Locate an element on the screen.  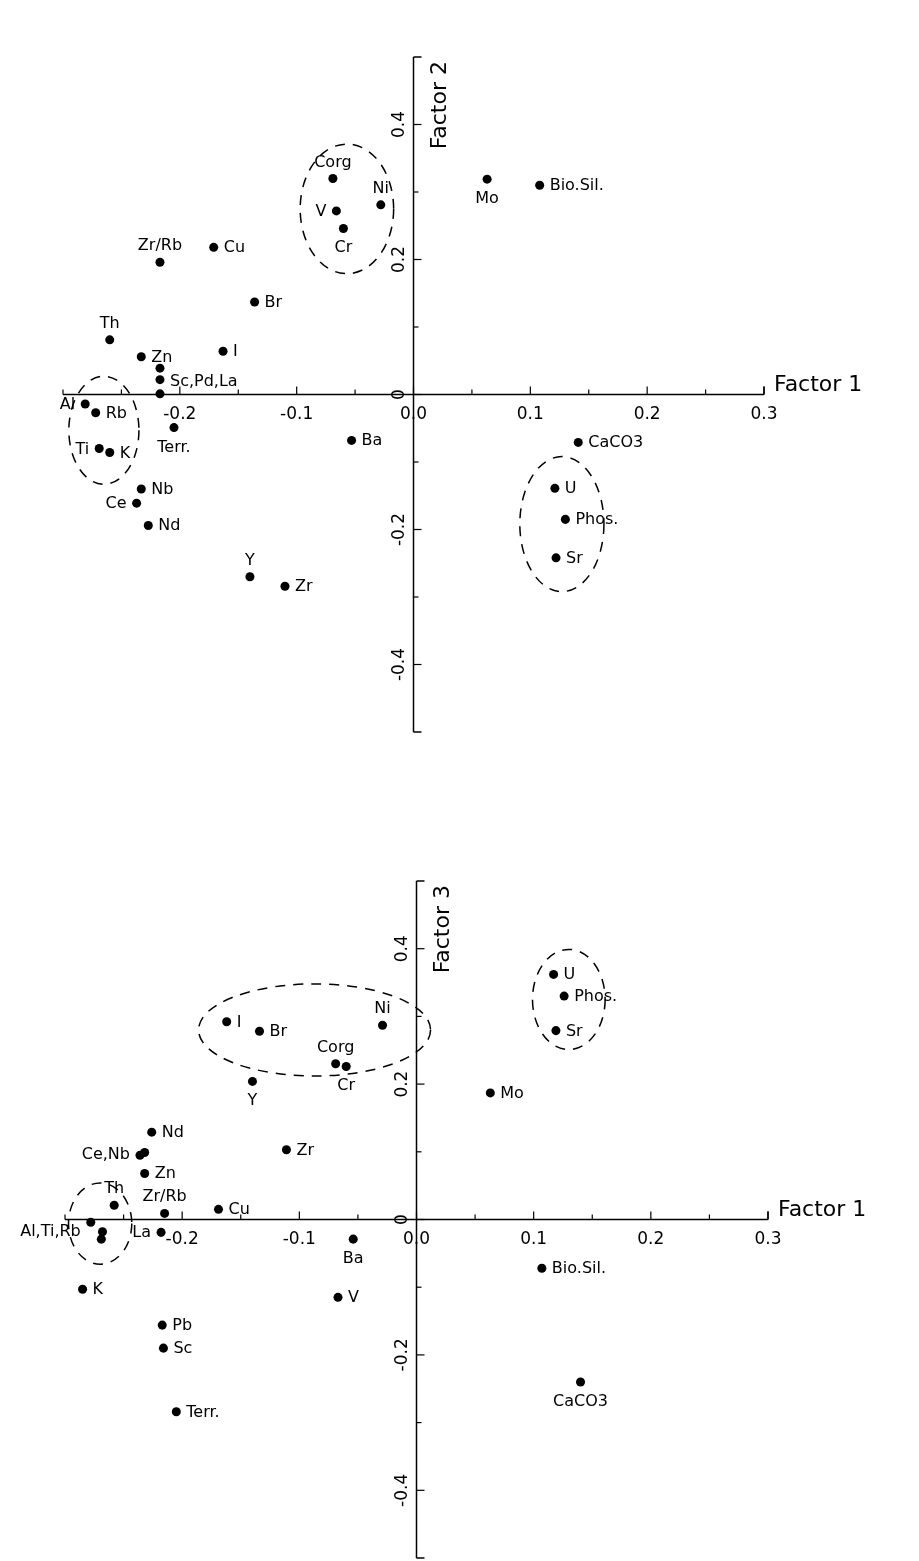
series-label: Zn is located at coordinates (162, 356).